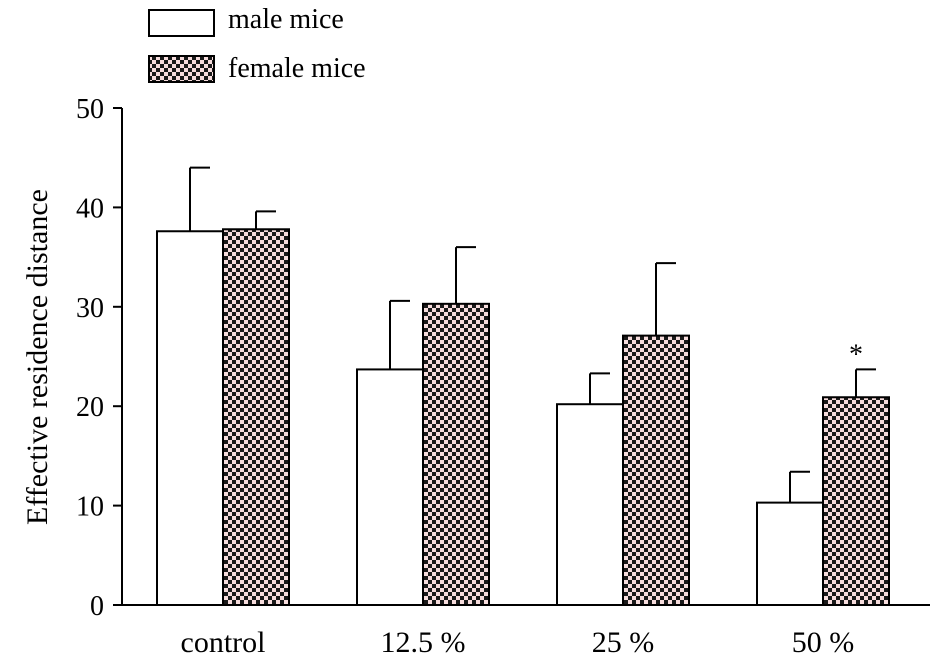 The height and width of the screenshot is (663, 945). I want to click on x-tick-label-2: 25 %, so click(623, 642).